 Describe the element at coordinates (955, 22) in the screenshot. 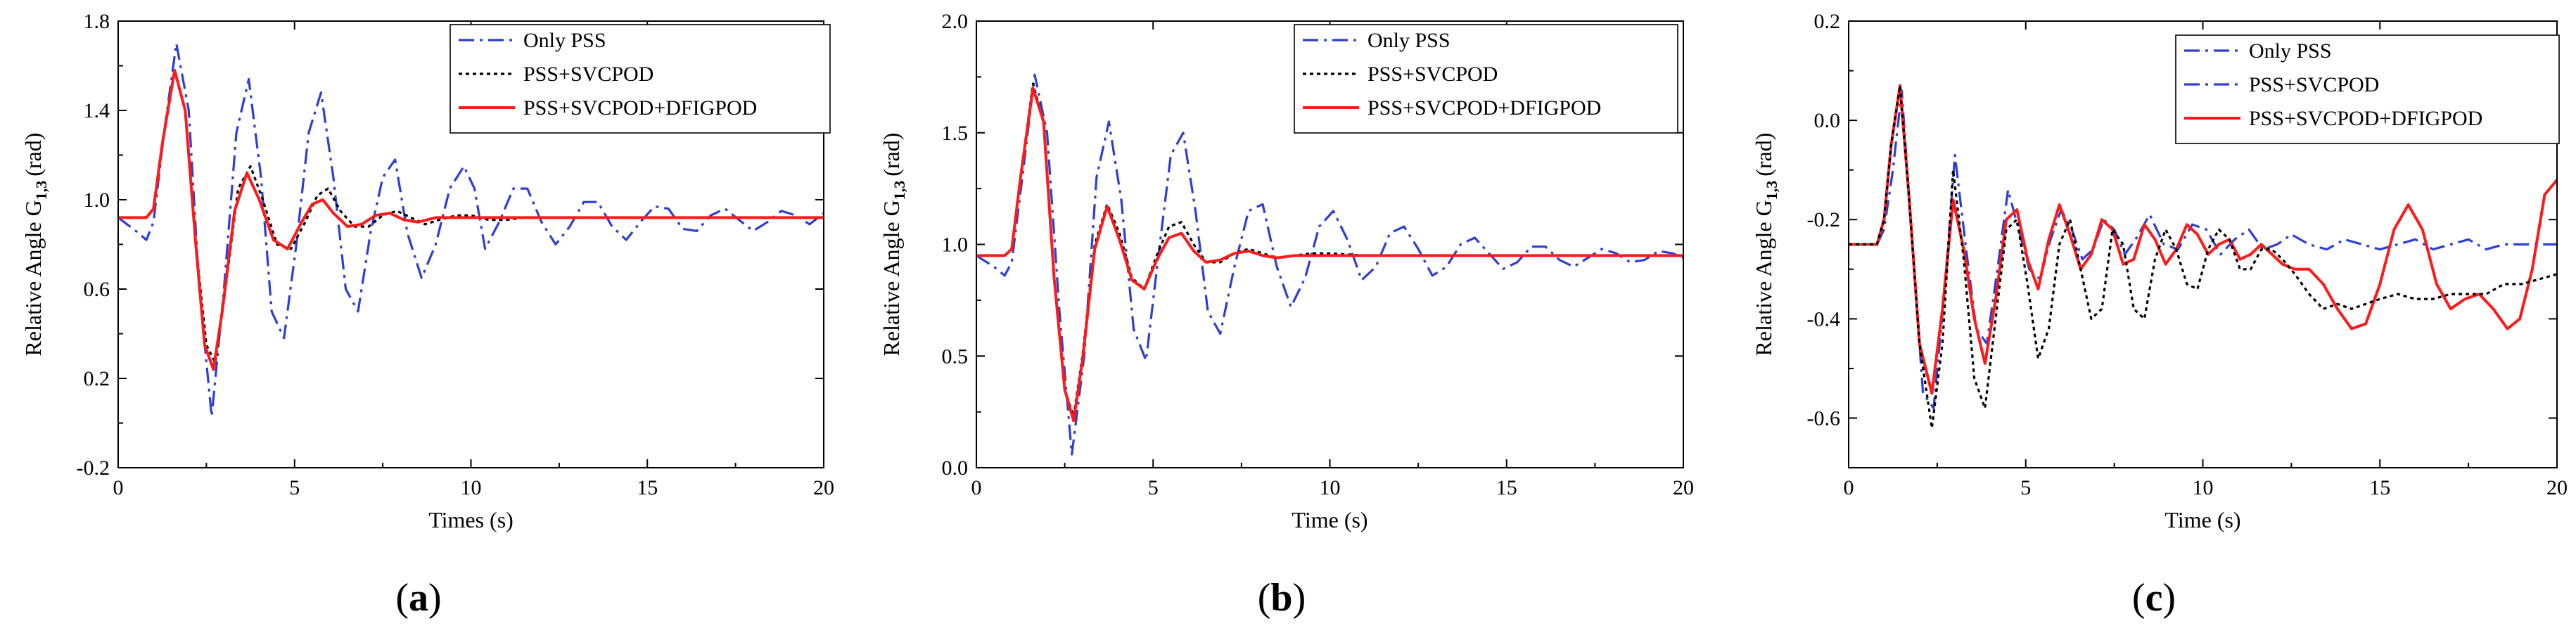

I see `y-tick-label: 2.0` at that location.